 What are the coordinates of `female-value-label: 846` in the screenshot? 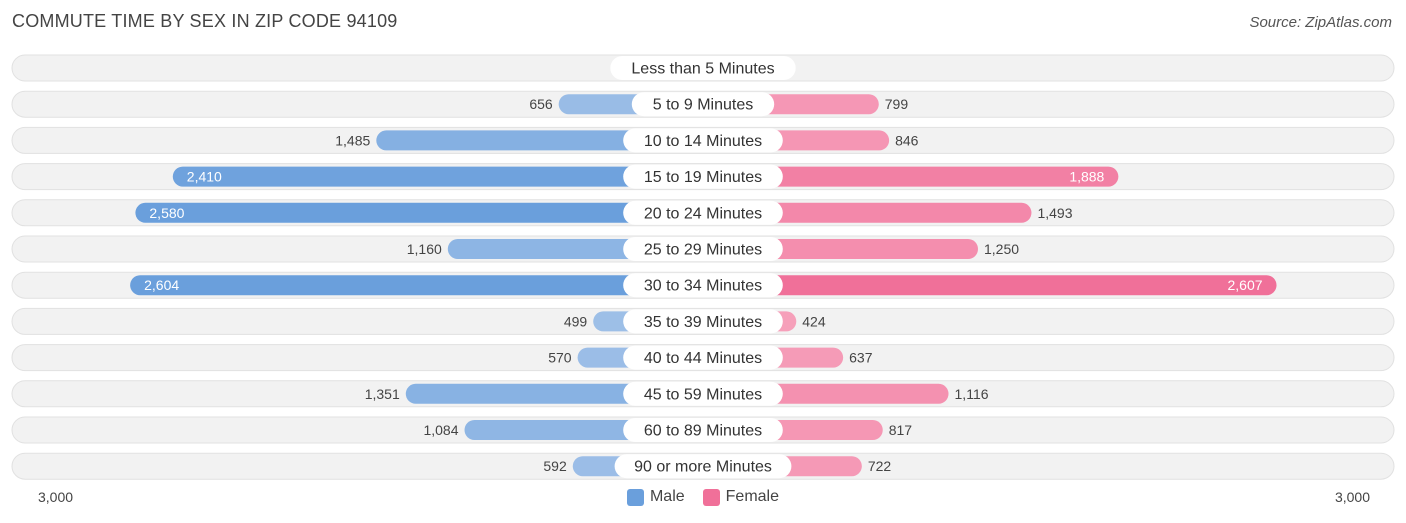 It's located at (907, 140).